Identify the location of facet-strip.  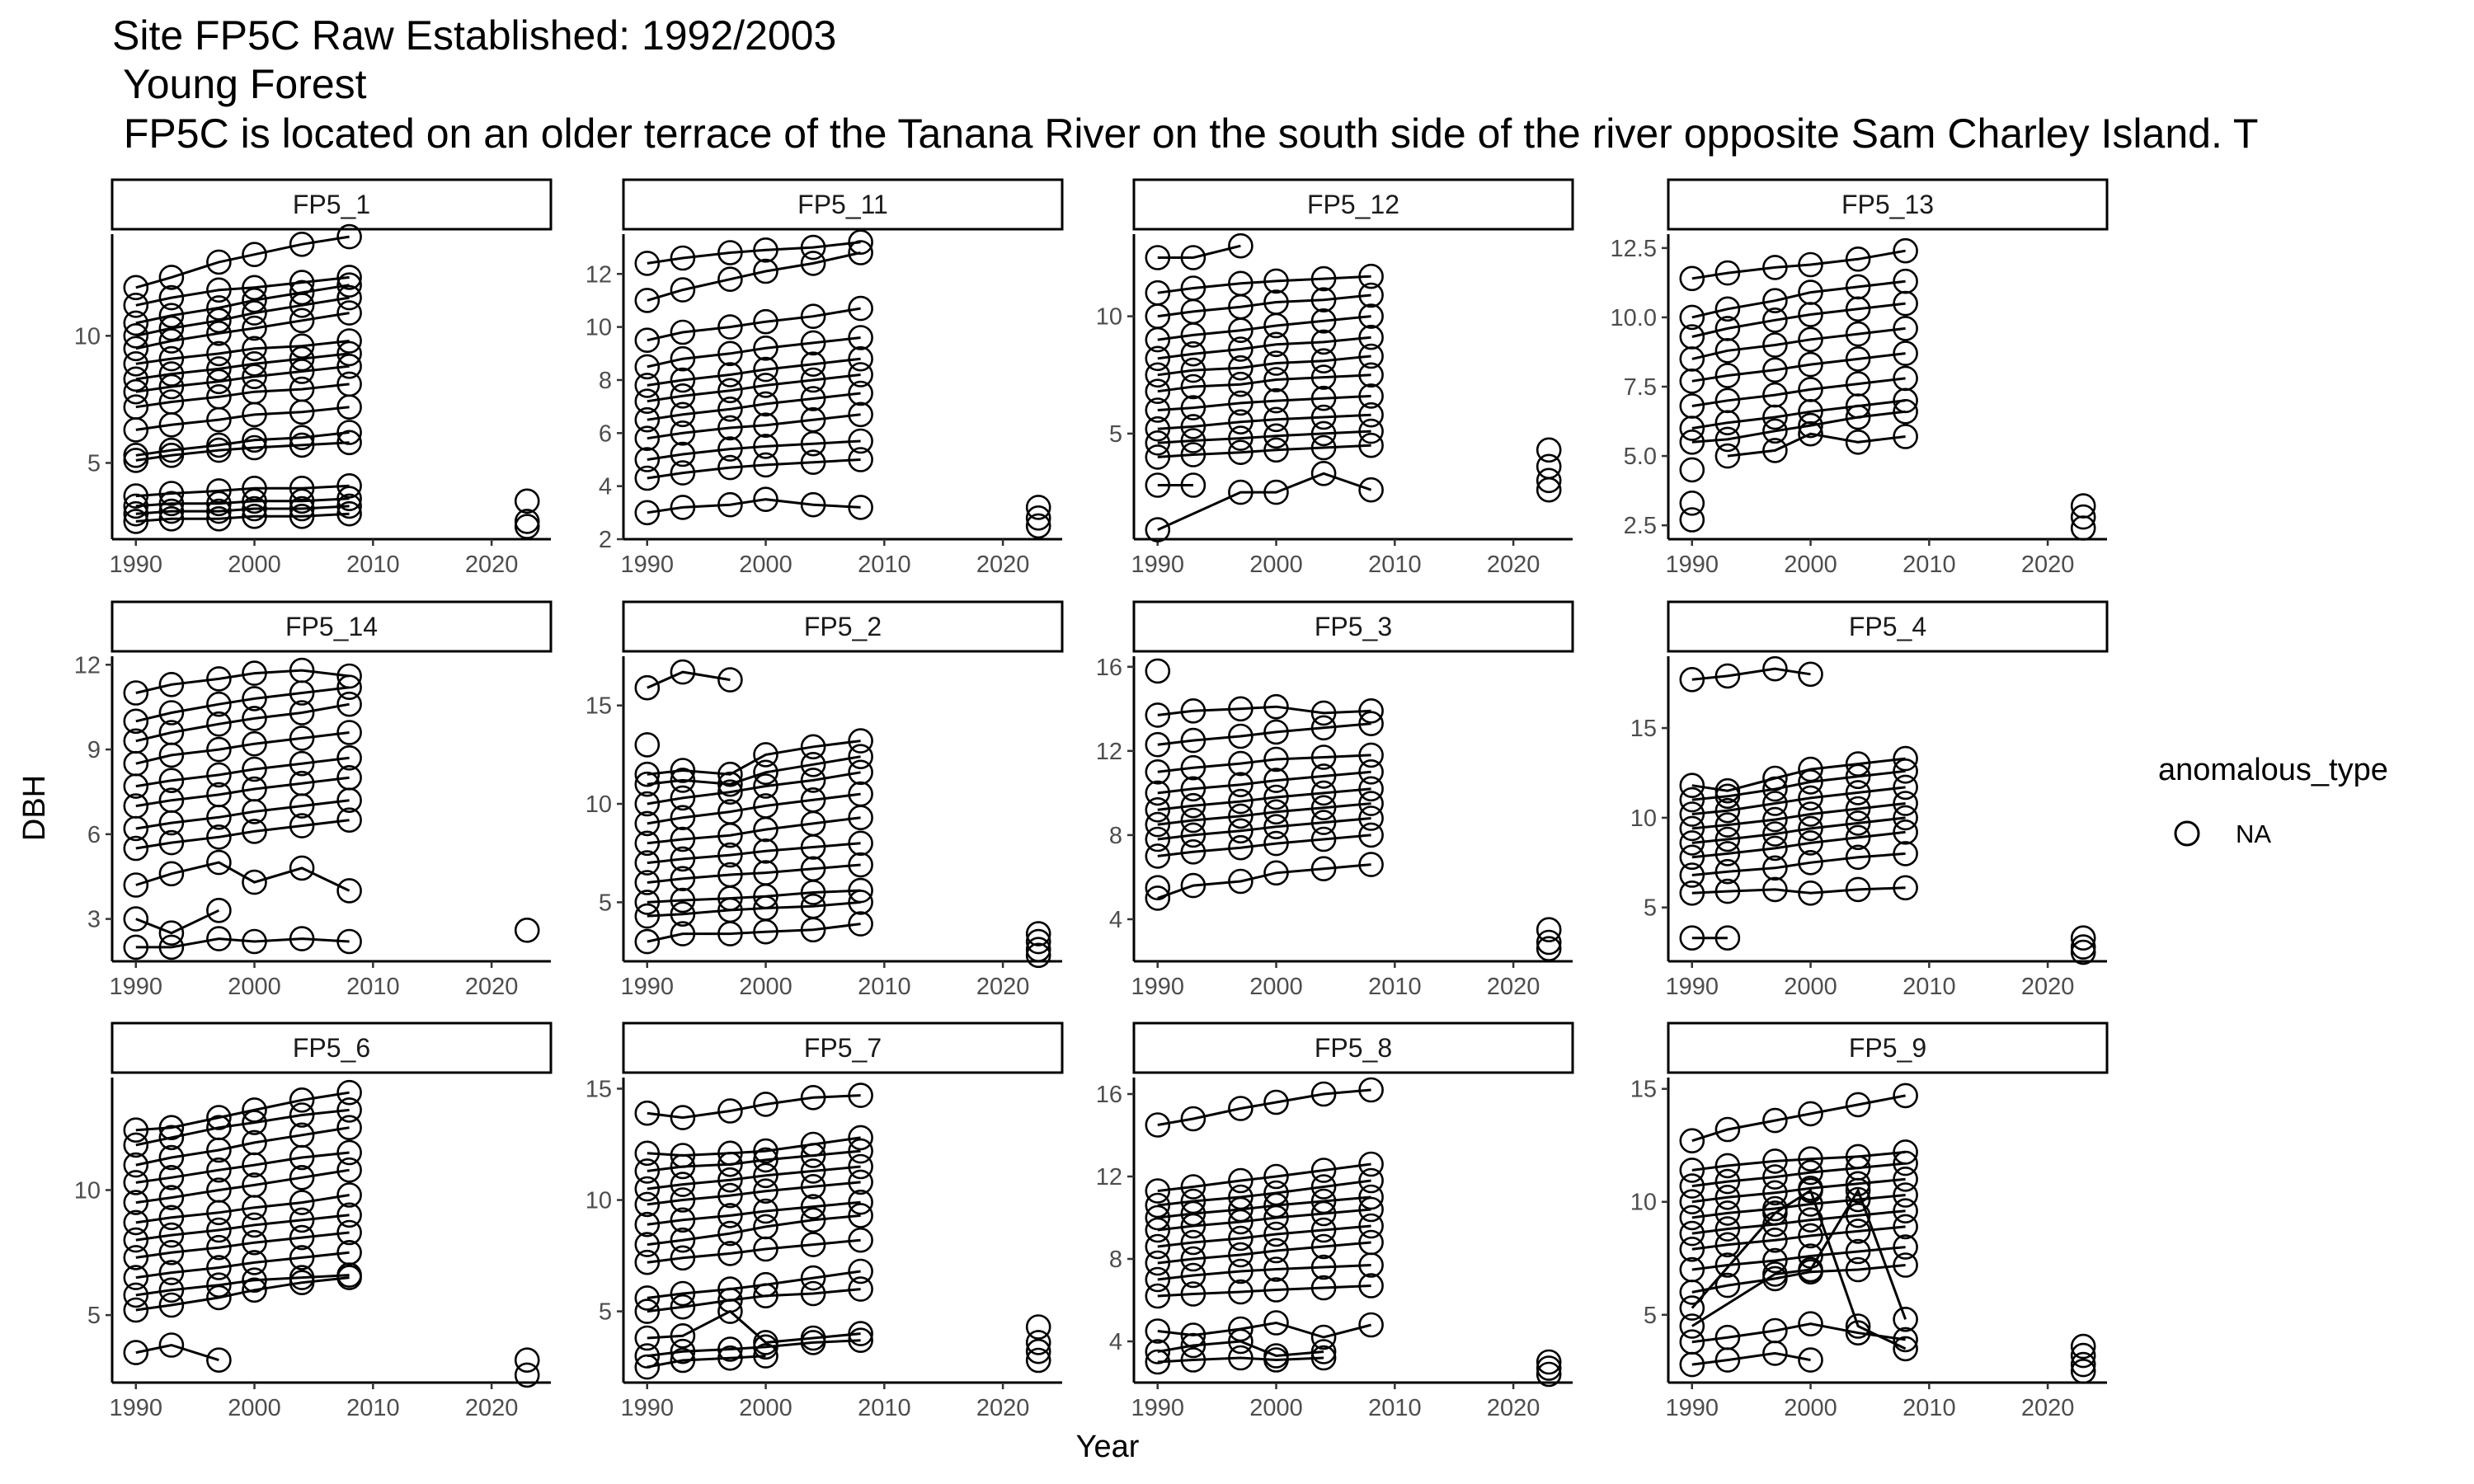
(1888, 204).